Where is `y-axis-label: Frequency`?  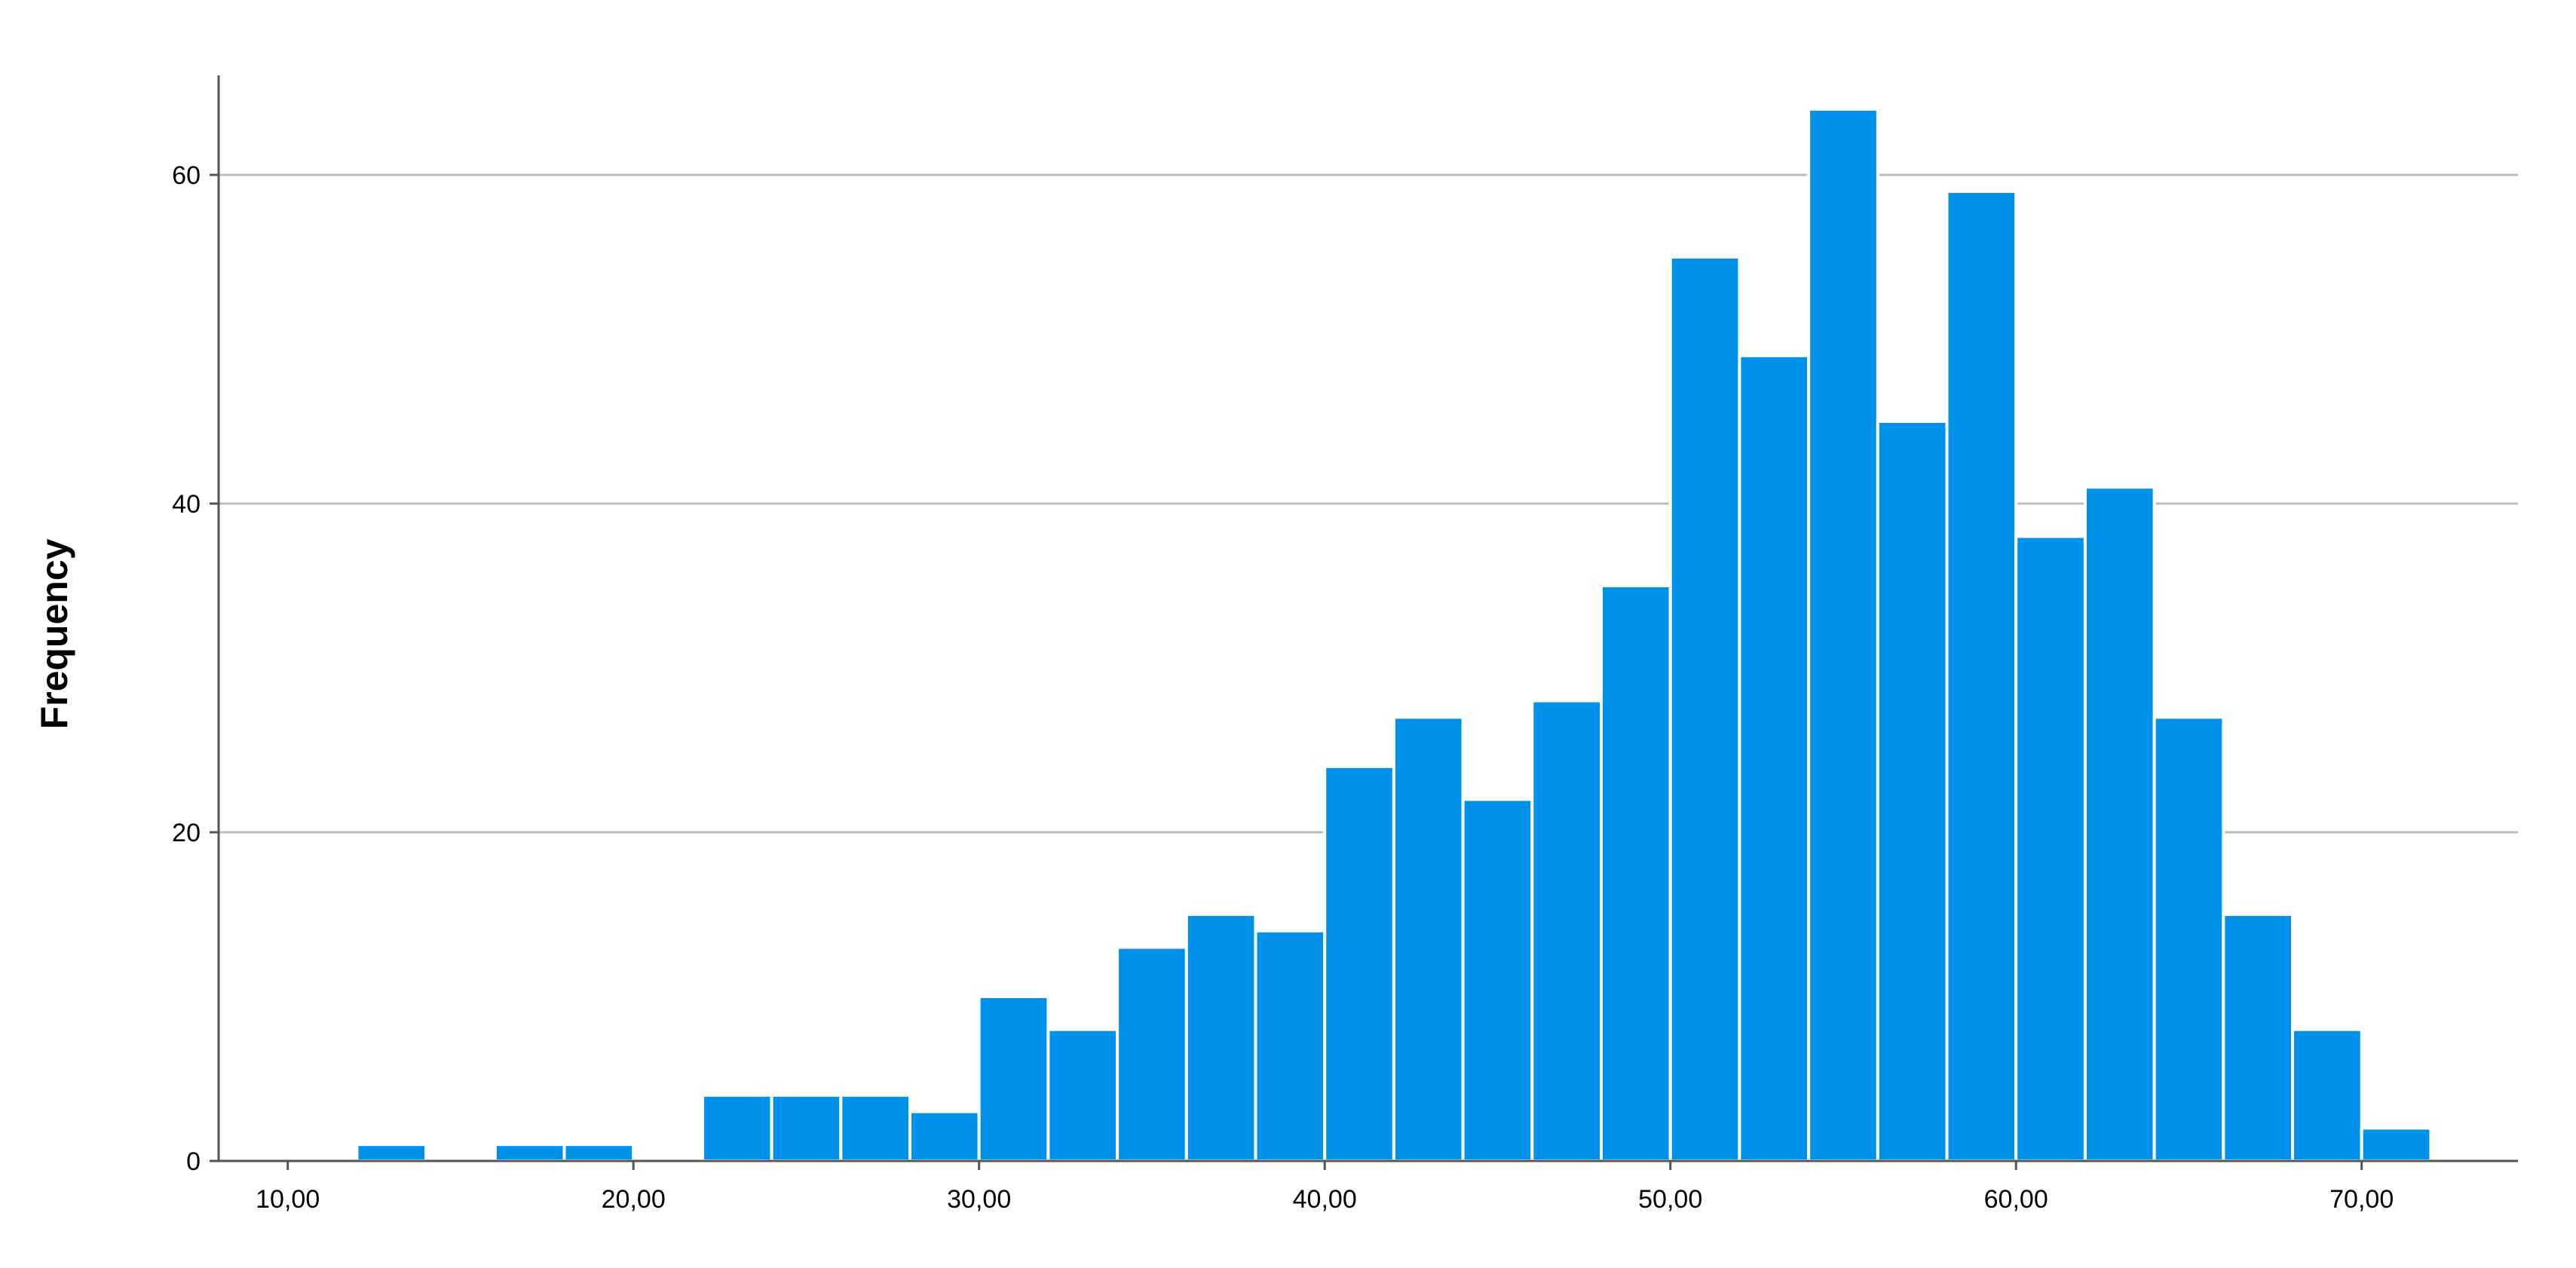
y-axis-label: Frequency is located at coordinates (54, 634).